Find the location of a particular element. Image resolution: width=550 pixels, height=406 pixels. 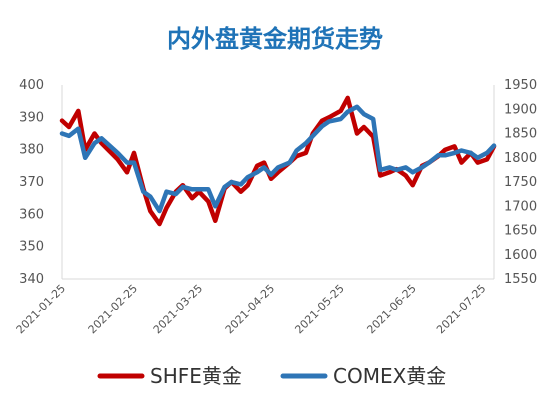

right-tick-label: 1550 is located at coordinates (520, 279).